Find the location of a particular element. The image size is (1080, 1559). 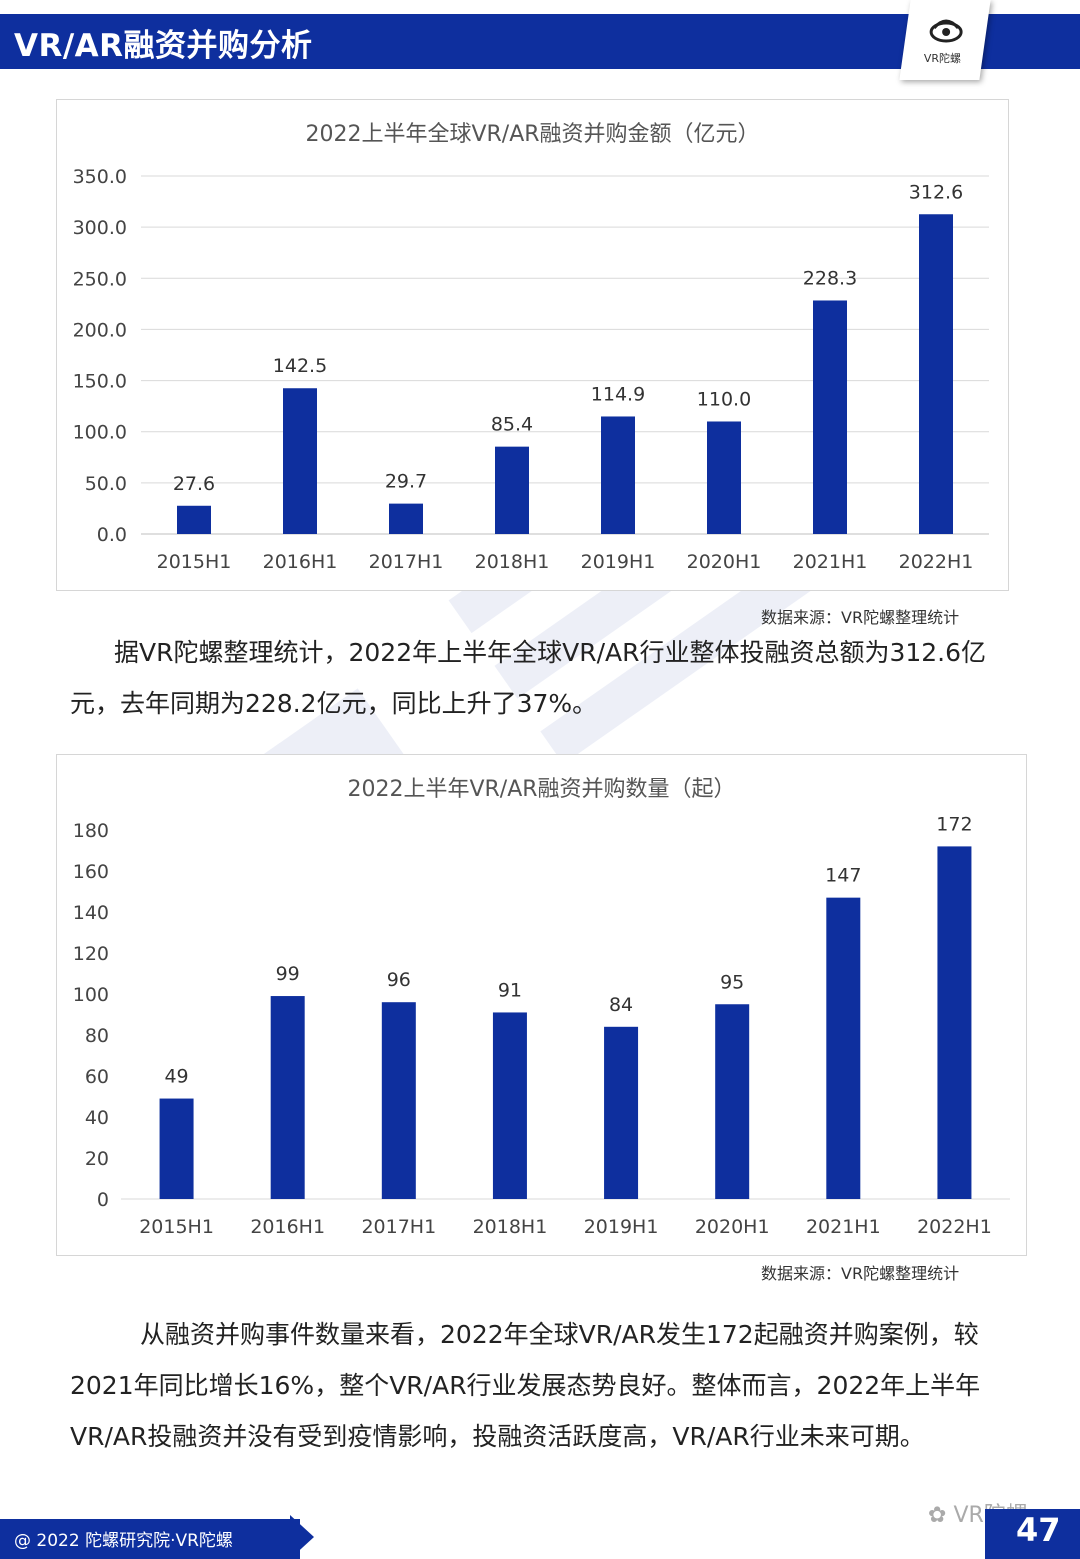

gyro-logo-icon is located at coordinates (946, 32).